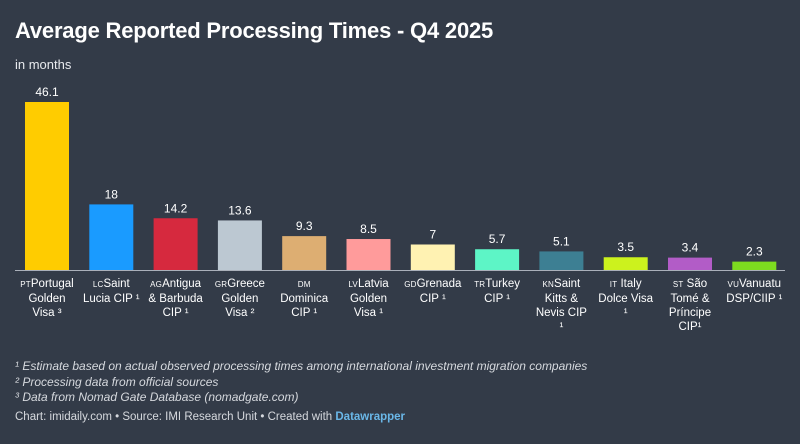 This screenshot has width=800, height=444. Describe the element at coordinates (47, 92) in the screenshot. I see `value-label: 46.1` at that location.